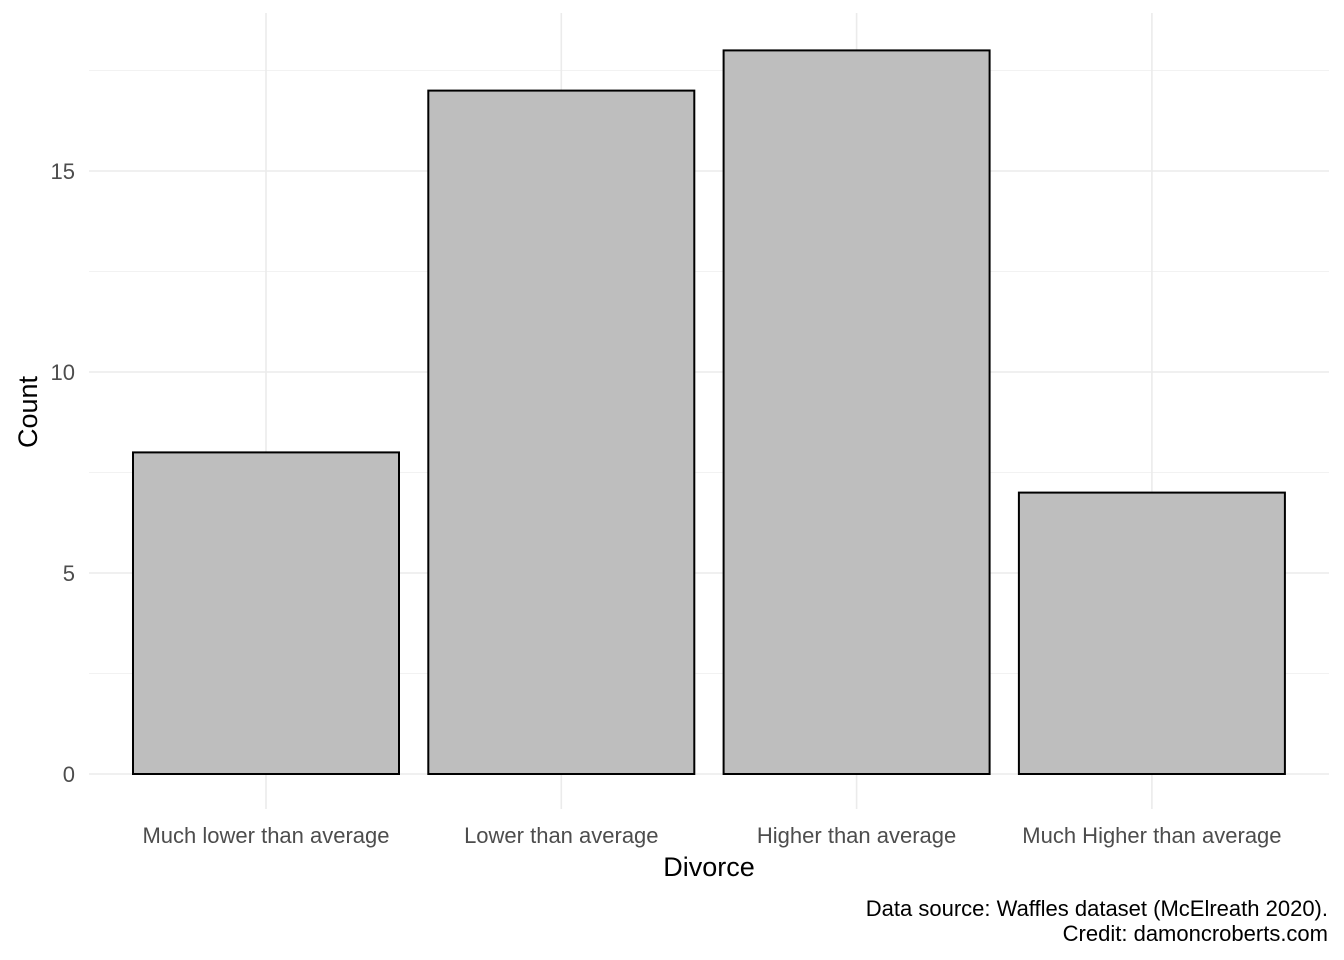 This screenshot has width=1344, height=960. I want to click on x-axis-title: Divorce, so click(709, 867).